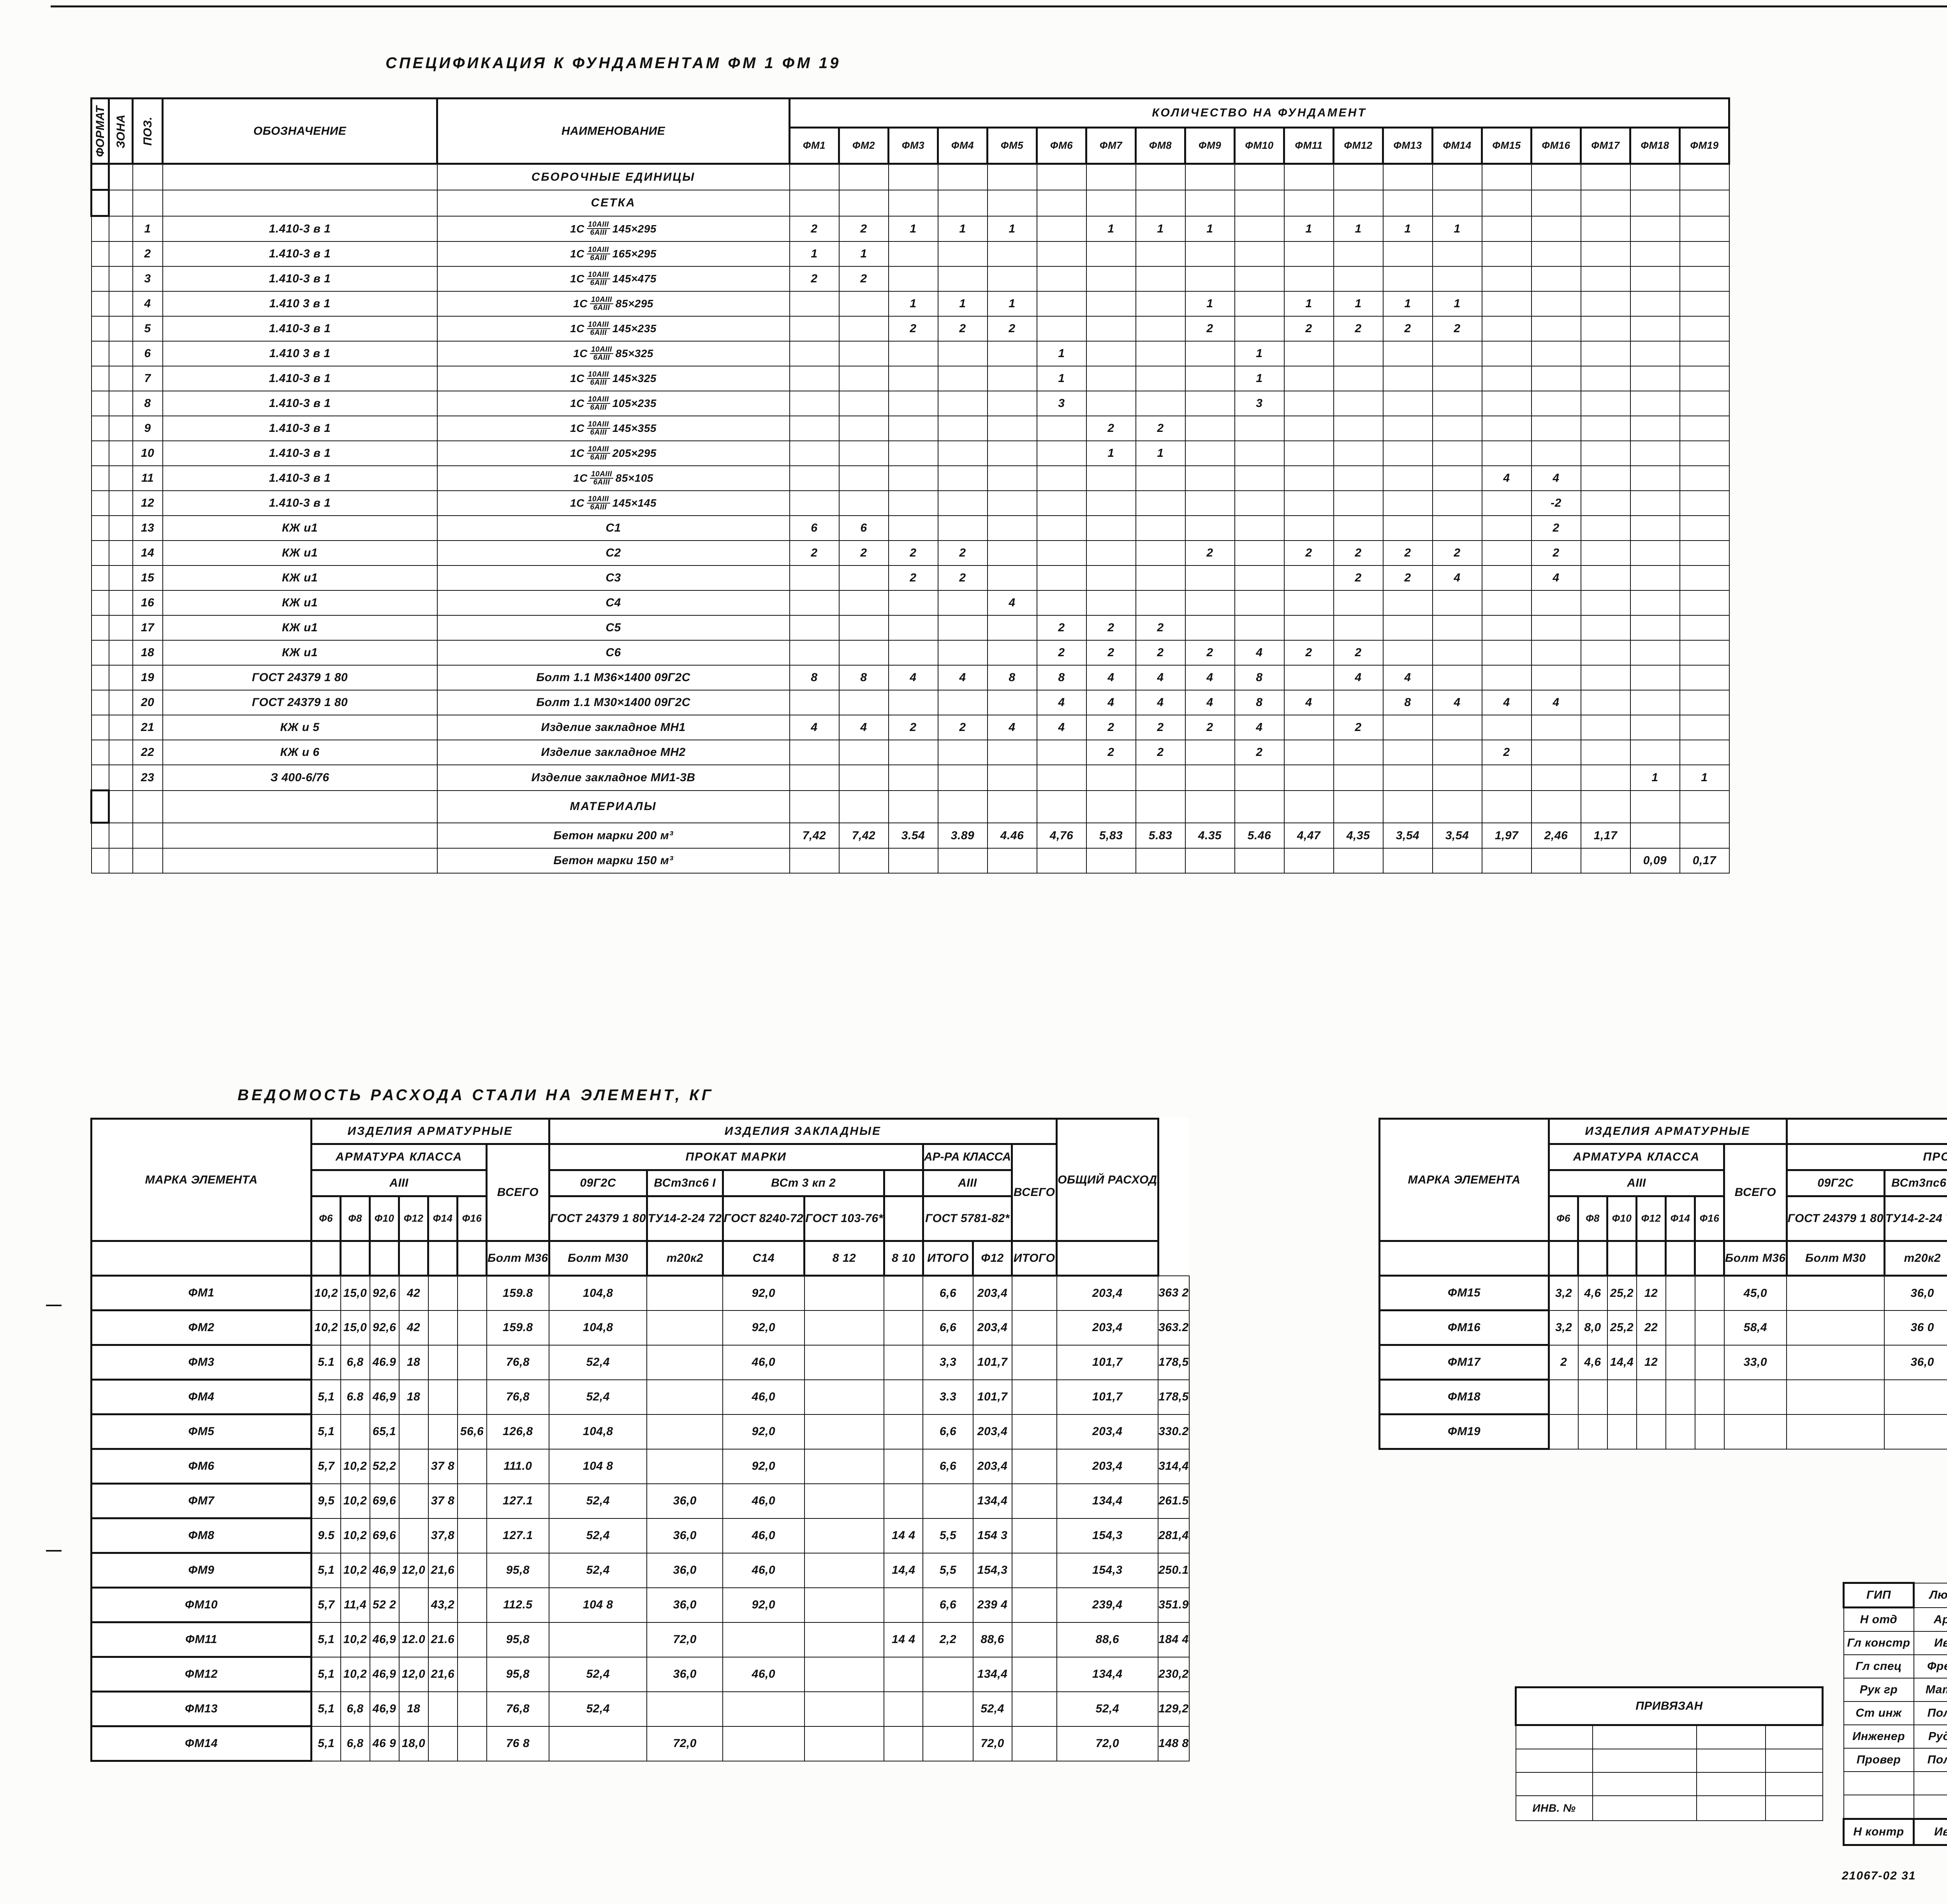  Describe the element at coordinates (300, 777) in the screenshot. I see `row-designation: З 400-6/76` at that location.